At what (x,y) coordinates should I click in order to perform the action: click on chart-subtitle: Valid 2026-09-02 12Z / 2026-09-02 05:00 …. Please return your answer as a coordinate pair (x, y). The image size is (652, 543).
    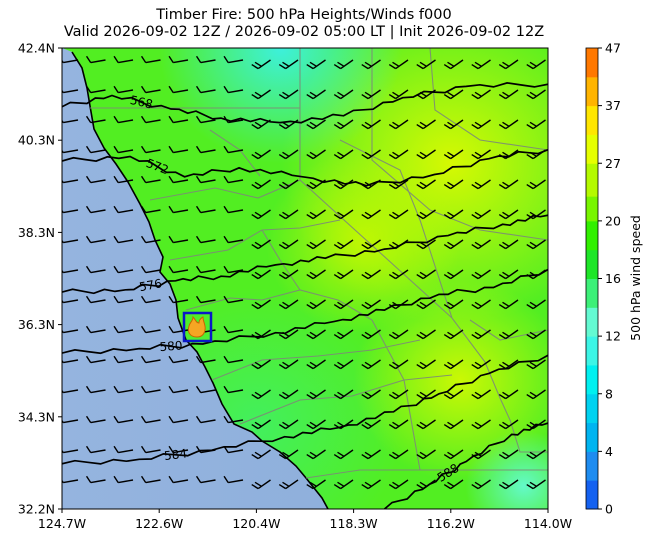
    Looking at the image, I should click on (304, 32).